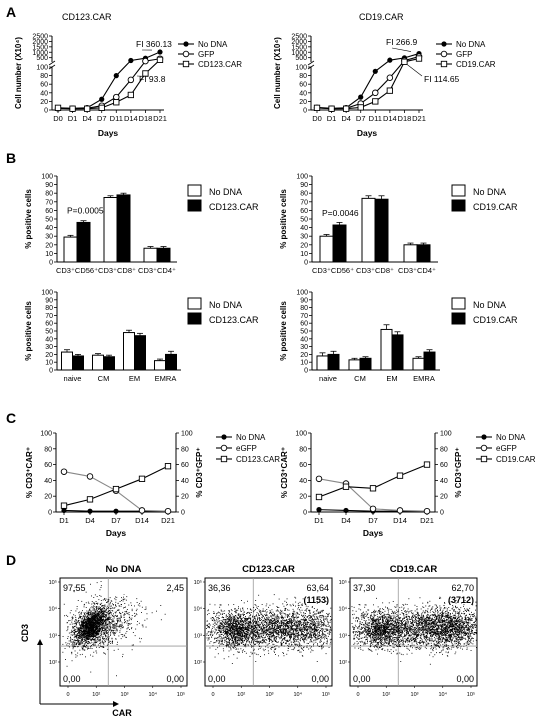  What do you see at coordinates (220, 64) in the screenshot?
I see `legend-label: CD123.CAR` at bounding box center [220, 64].